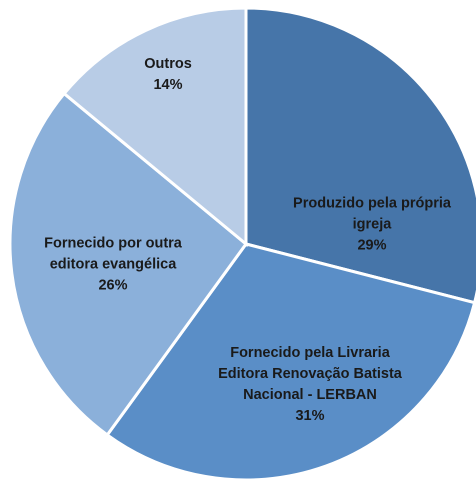  Describe the element at coordinates (372, 214) in the screenshot. I see `category-label: Produzido pela própria igreja` at that location.